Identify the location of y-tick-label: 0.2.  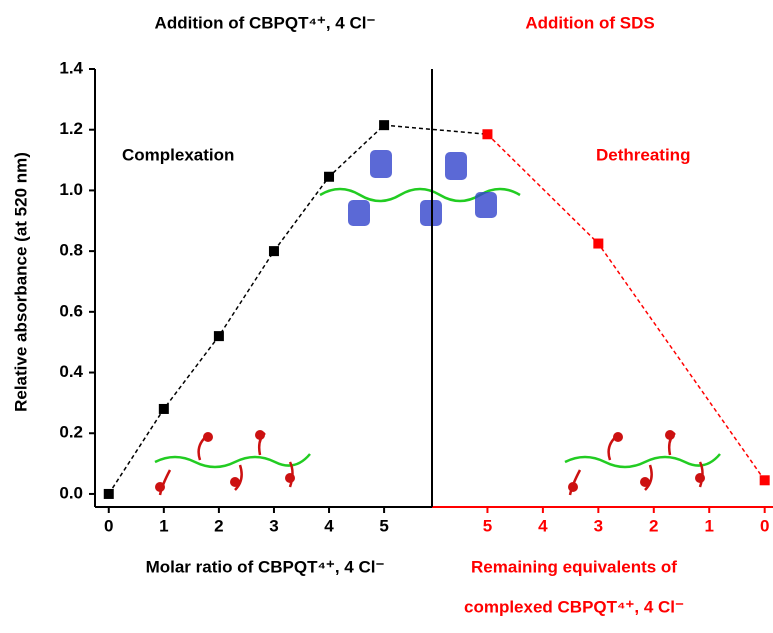
(71, 432).